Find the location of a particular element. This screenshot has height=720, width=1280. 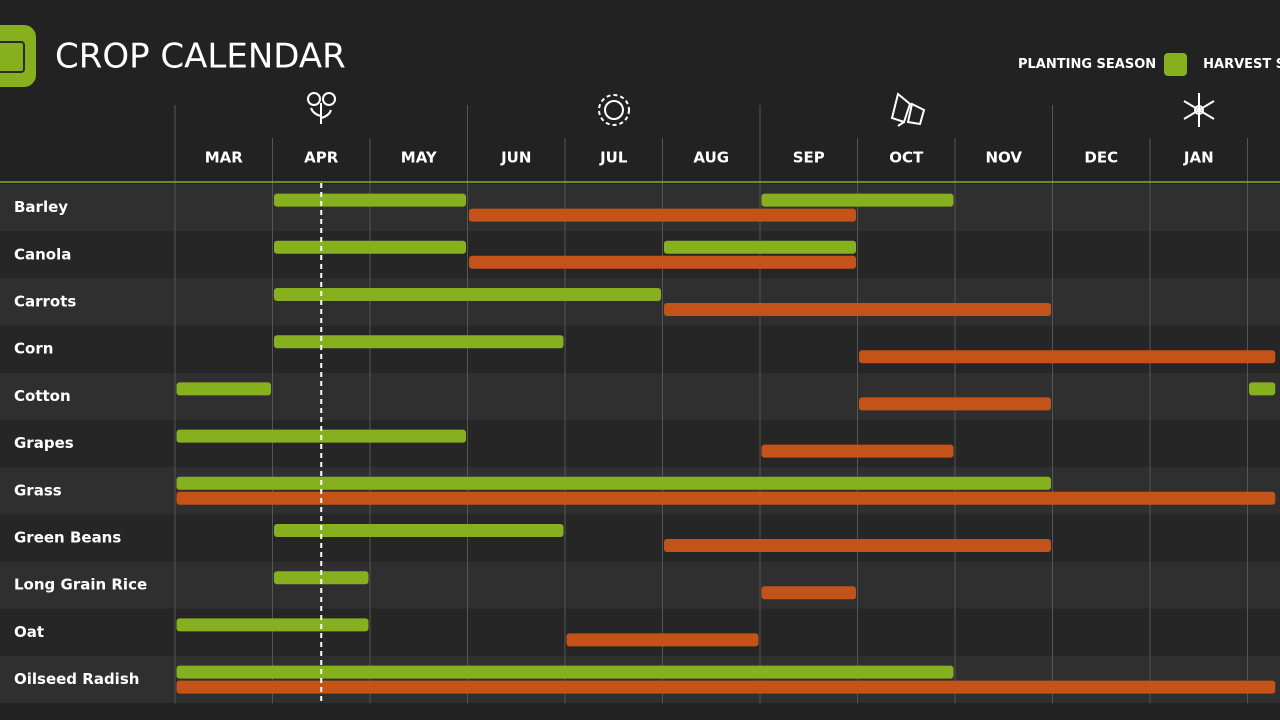

summer-icon is located at coordinates (614, 110).